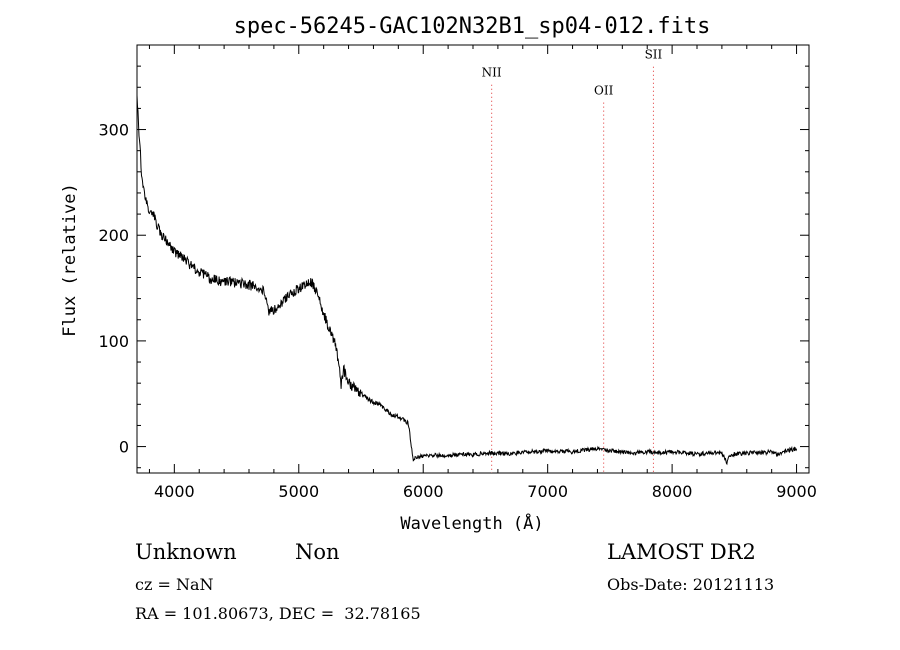 This screenshot has width=900, height=650. What do you see at coordinates (672, 491) in the screenshot?
I see `x-tick-label: 8000` at bounding box center [672, 491].